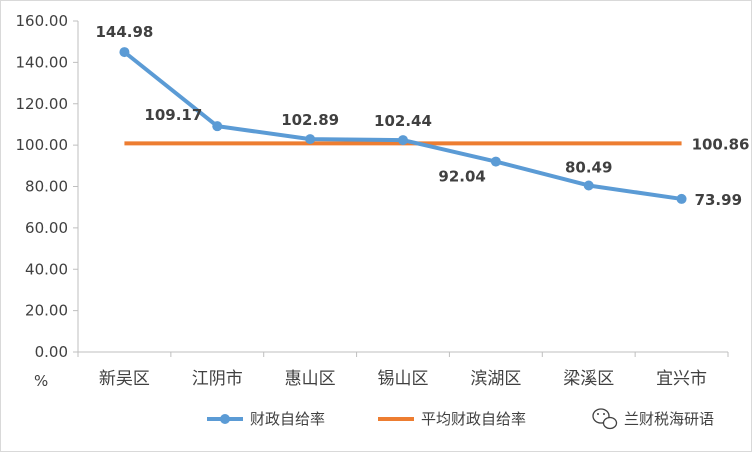 The width and height of the screenshot is (752, 452). I want to click on x-axis-ticks, so click(403, 354).